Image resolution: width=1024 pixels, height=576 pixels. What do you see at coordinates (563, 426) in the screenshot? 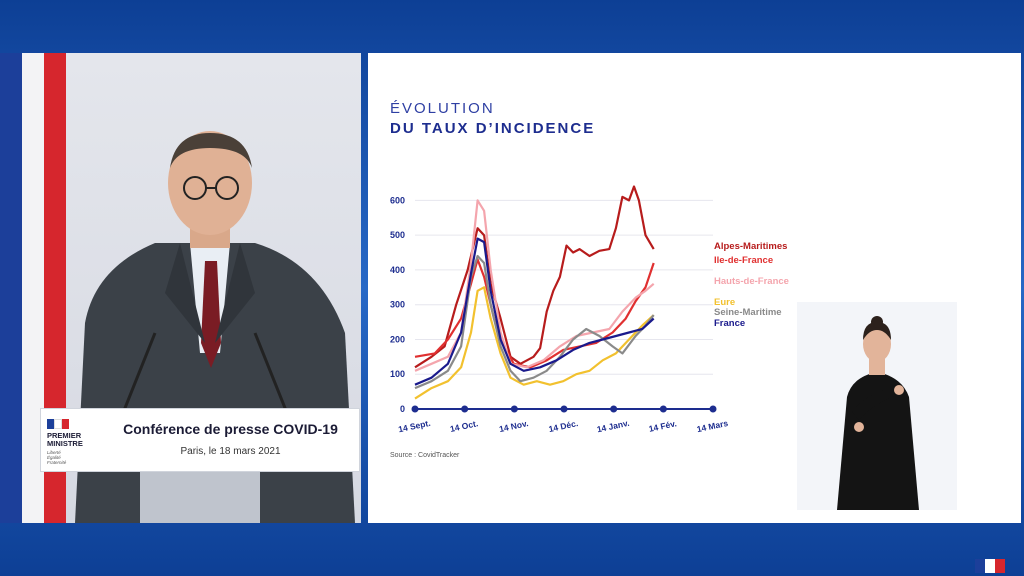
I see `x-tick-label: 14 Déc.` at bounding box center [563, 426].